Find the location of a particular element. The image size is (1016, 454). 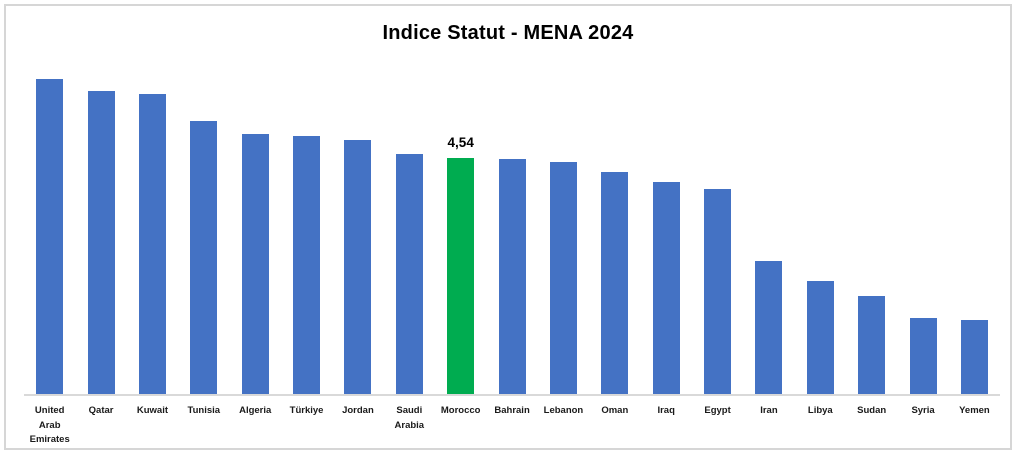

chart-title: Indice Statut - MENA 2024 is located at coordinates (508, 33).